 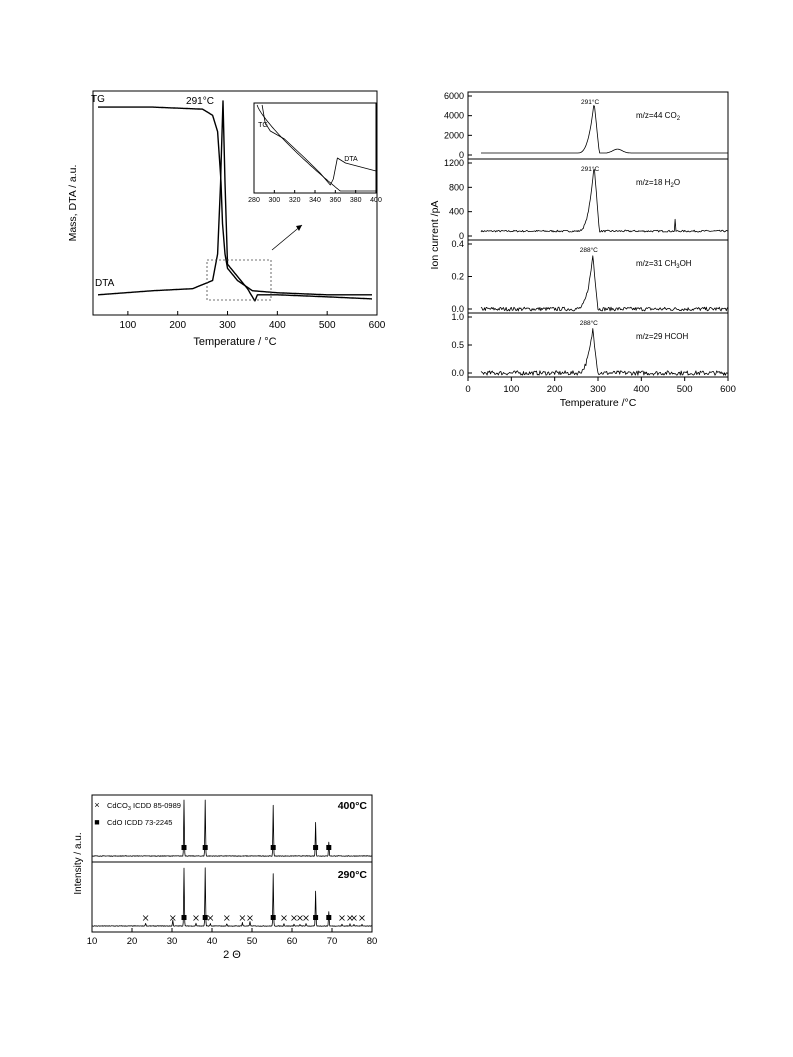 I want to click on xrd-series-label-290C: 290°C, so click(x=353, y=875).